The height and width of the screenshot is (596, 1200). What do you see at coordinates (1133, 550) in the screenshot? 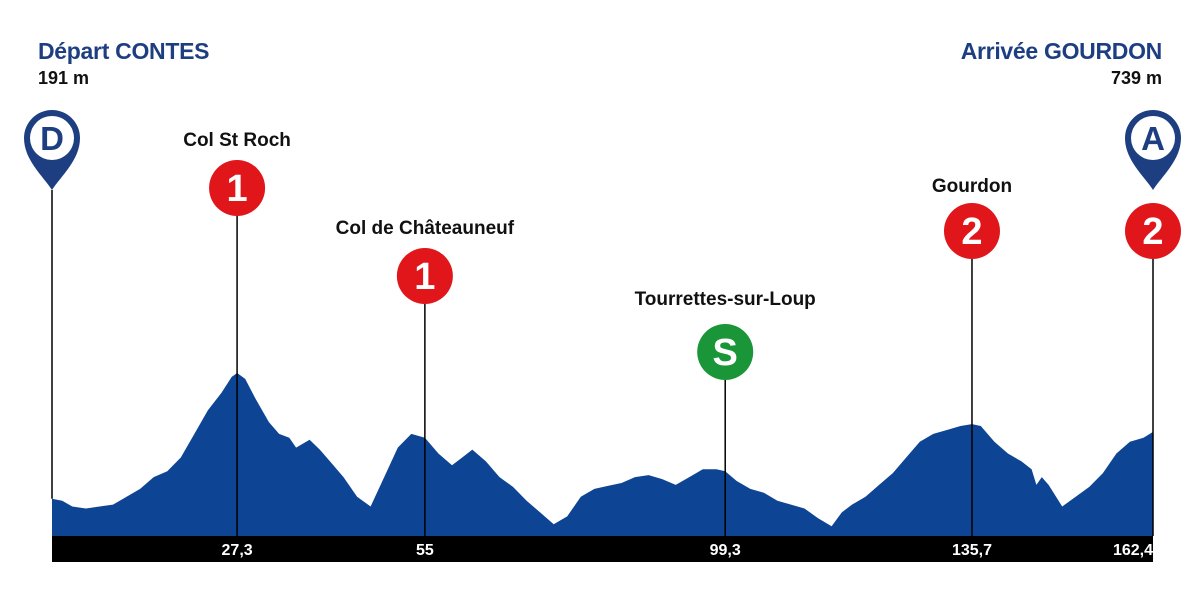
I see `x-tick-label: 162,4` at bounding box center [1133, 550].